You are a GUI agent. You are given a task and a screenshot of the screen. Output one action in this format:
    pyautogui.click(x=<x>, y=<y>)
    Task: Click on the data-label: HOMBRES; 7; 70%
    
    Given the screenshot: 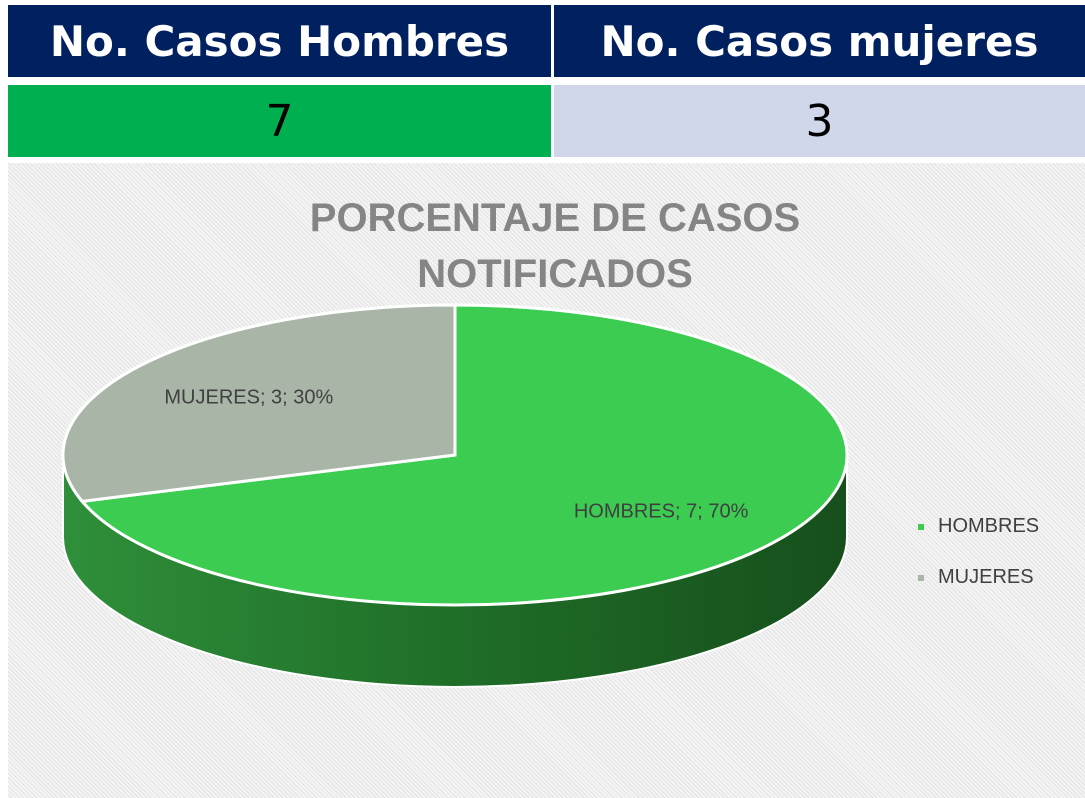 What is the action you would take?
    pyautogui.click(x=661, y=511)
    